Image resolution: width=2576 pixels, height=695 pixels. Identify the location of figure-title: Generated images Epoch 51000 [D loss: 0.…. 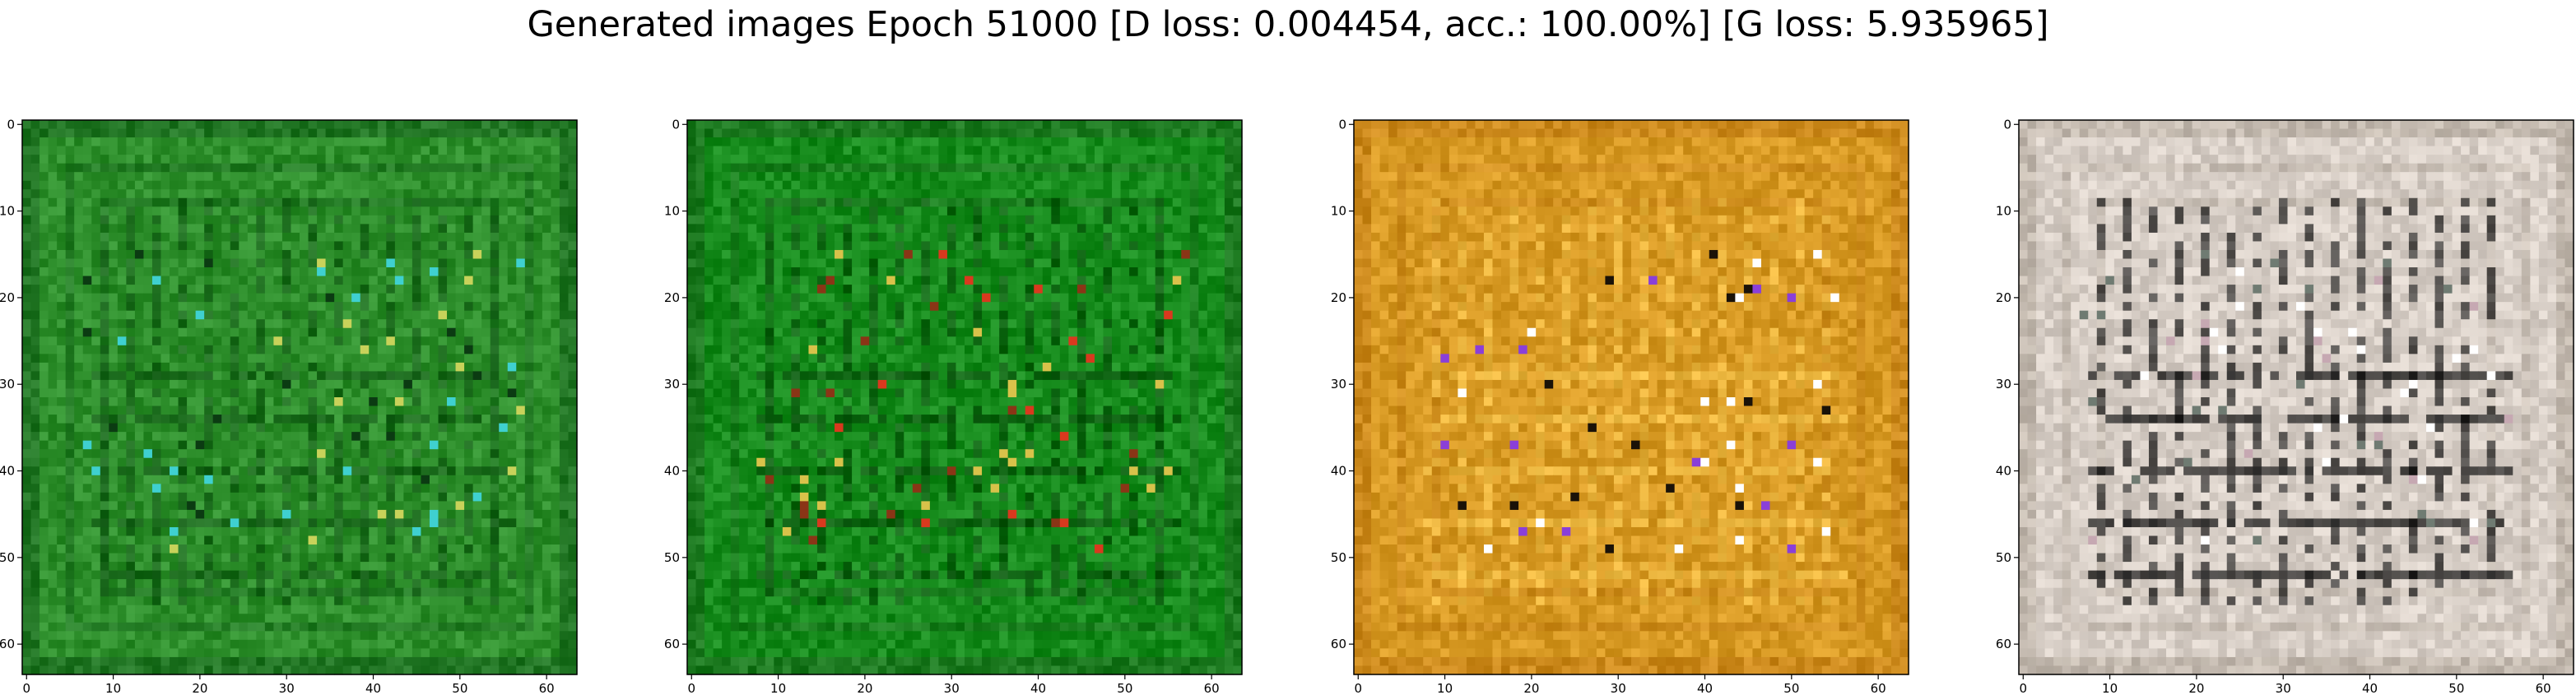
(1288, 24).